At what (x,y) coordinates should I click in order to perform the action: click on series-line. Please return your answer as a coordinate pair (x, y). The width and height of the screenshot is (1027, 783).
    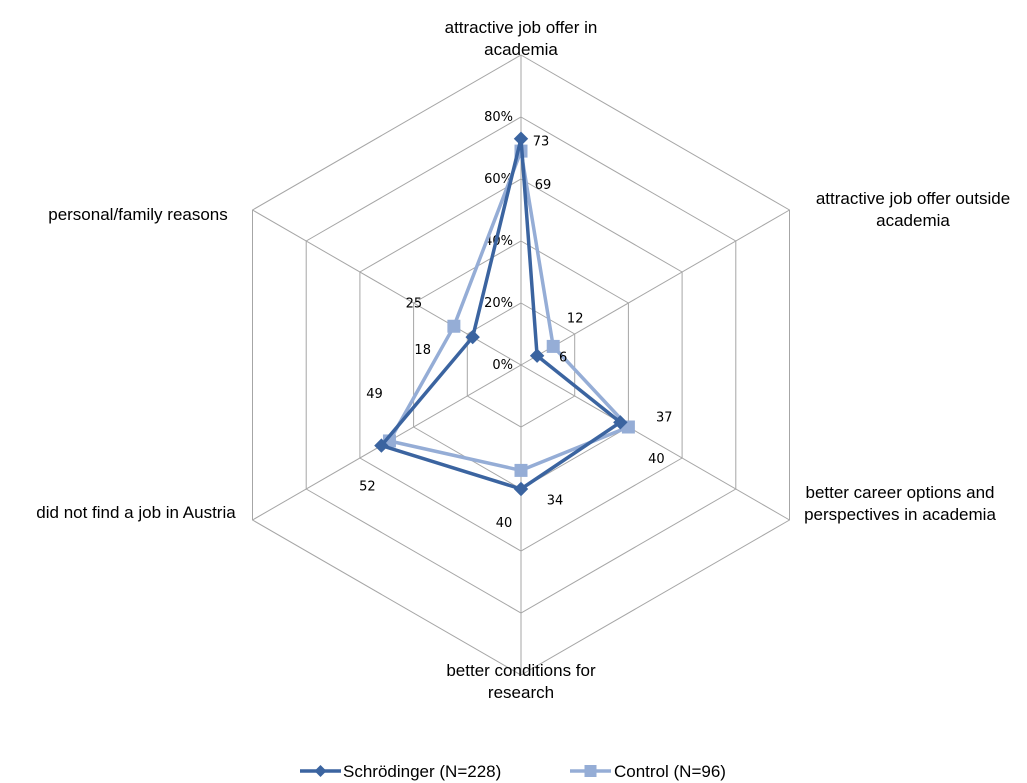
    Looking at the image, I should click on (501, 313).